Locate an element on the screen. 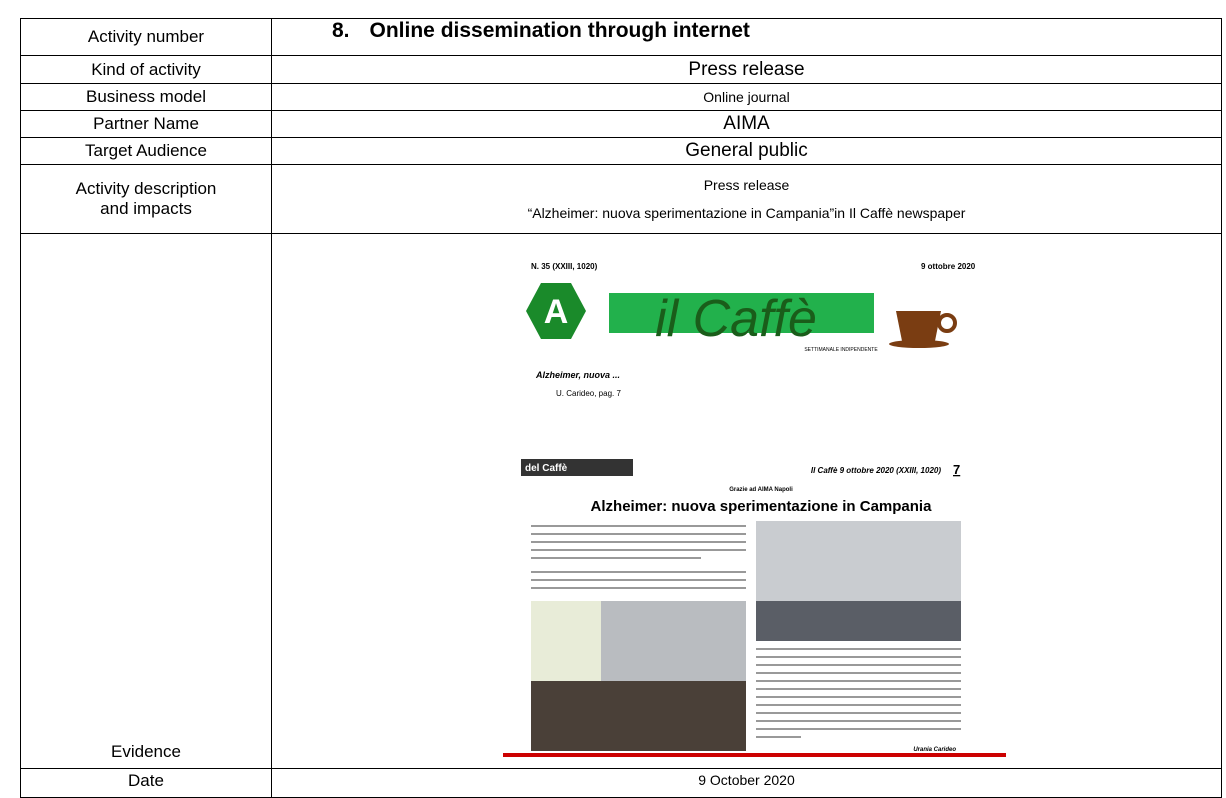 Image resolution: width=1226 pixels, height=798 pixels. label: Evidence is located at coordinates (146, 751).